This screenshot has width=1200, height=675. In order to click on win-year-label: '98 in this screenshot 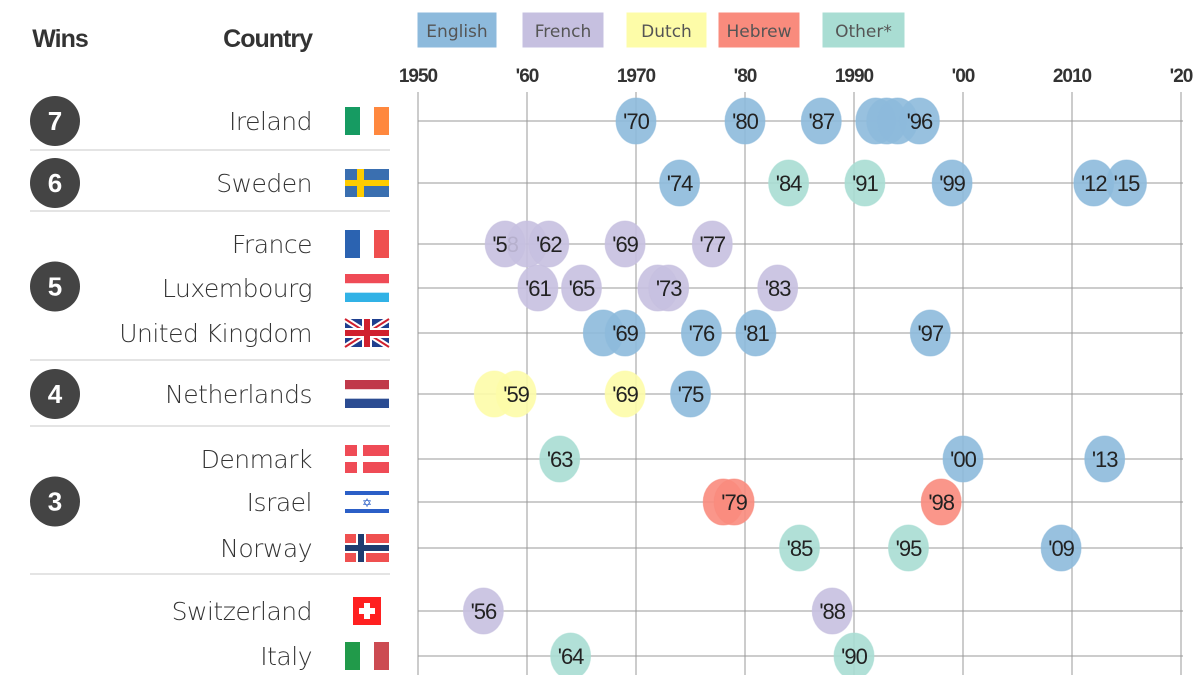, I will do `click(941, 502)`.